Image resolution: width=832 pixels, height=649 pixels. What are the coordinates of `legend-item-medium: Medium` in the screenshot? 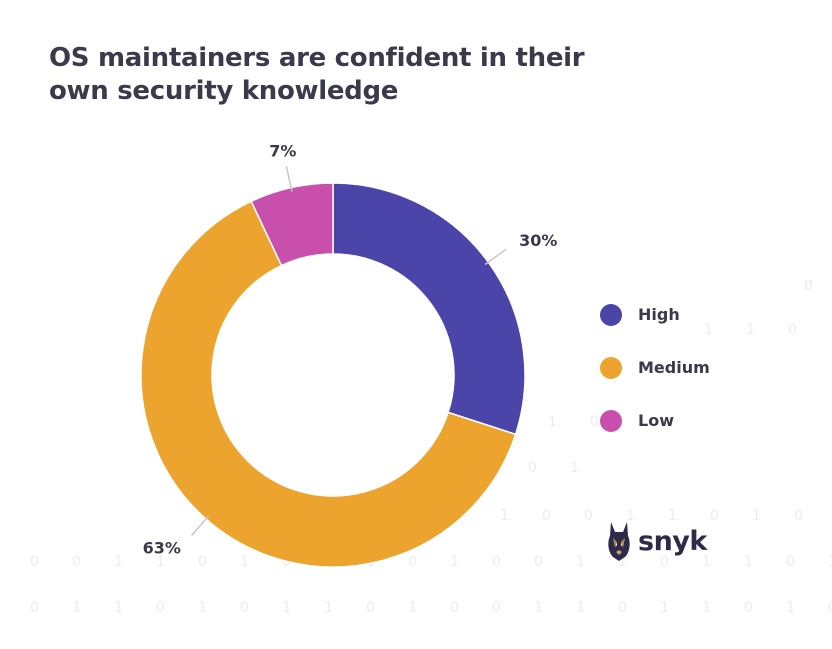 It's located at (655, 367).